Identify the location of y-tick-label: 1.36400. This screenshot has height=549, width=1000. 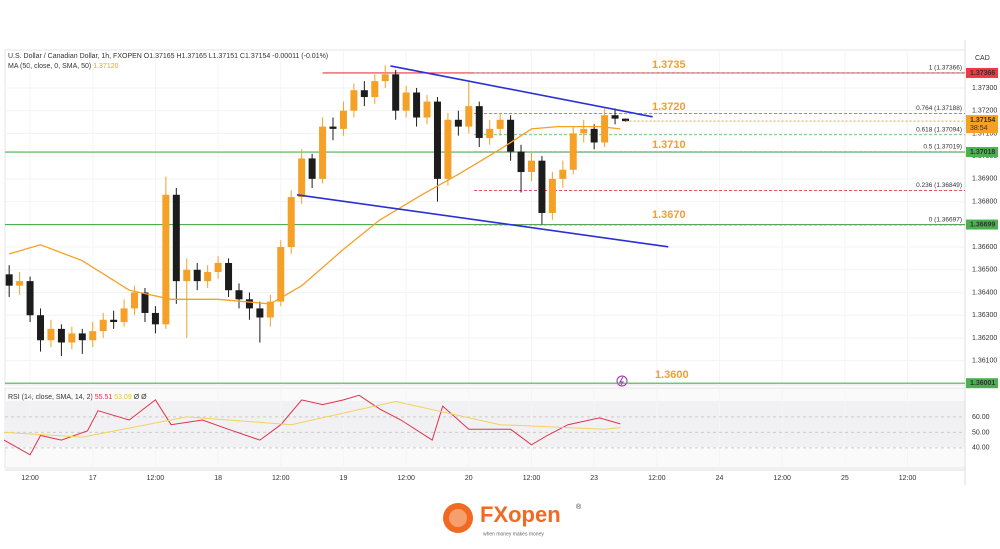
(984, 292).